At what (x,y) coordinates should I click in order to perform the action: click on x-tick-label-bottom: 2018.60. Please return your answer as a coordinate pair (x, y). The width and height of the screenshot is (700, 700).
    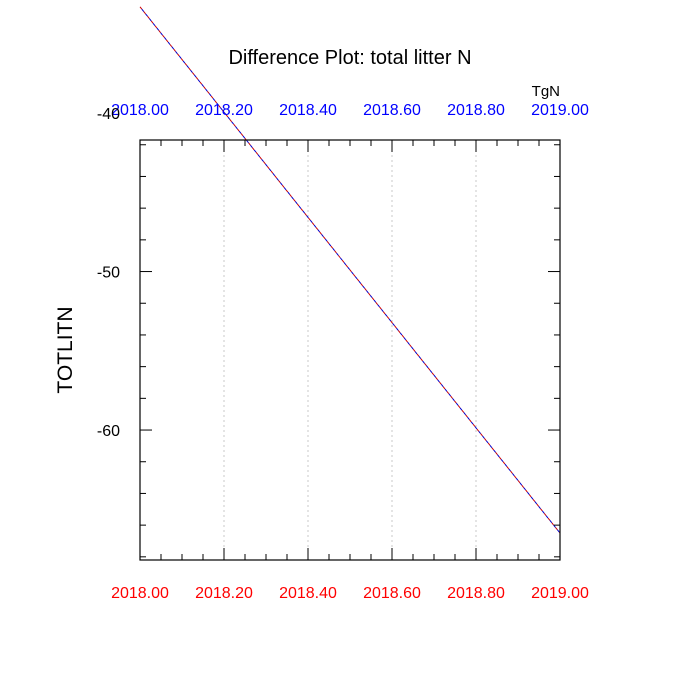
    Looking at the image, I should click on (392, 593).